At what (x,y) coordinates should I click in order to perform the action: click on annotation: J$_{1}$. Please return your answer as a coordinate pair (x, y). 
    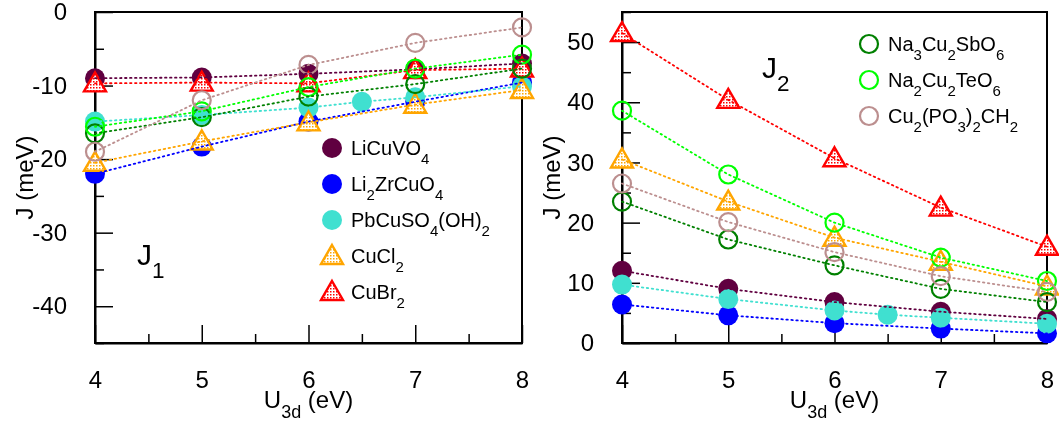
    Looking at the image, I should click on (151, 260).